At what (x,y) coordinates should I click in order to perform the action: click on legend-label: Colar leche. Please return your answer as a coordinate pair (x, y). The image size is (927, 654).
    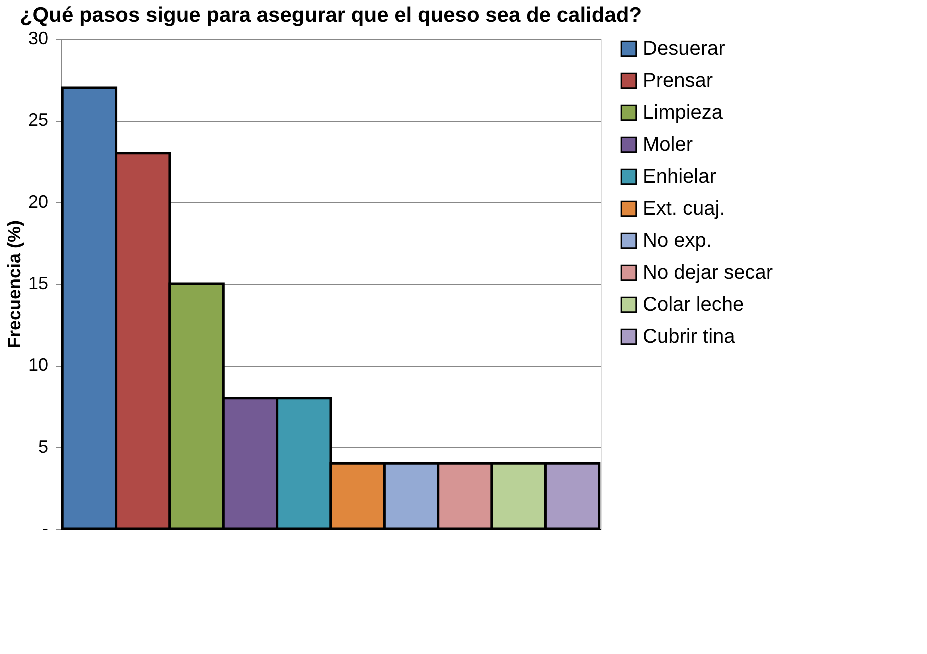
    Looking at the image, I should click on (693, 305).